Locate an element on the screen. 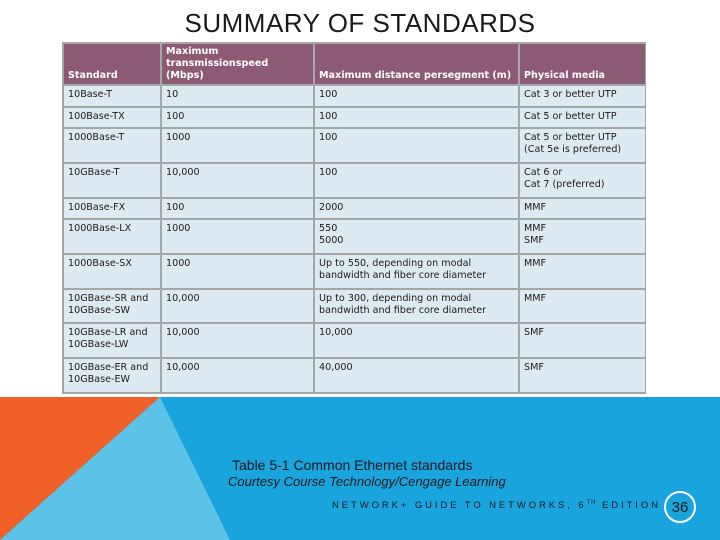 The image size is (720, 540). table-row: 100Base-TX 100 100 Cat 5 or better UTP is located at coordinates (354, 117).